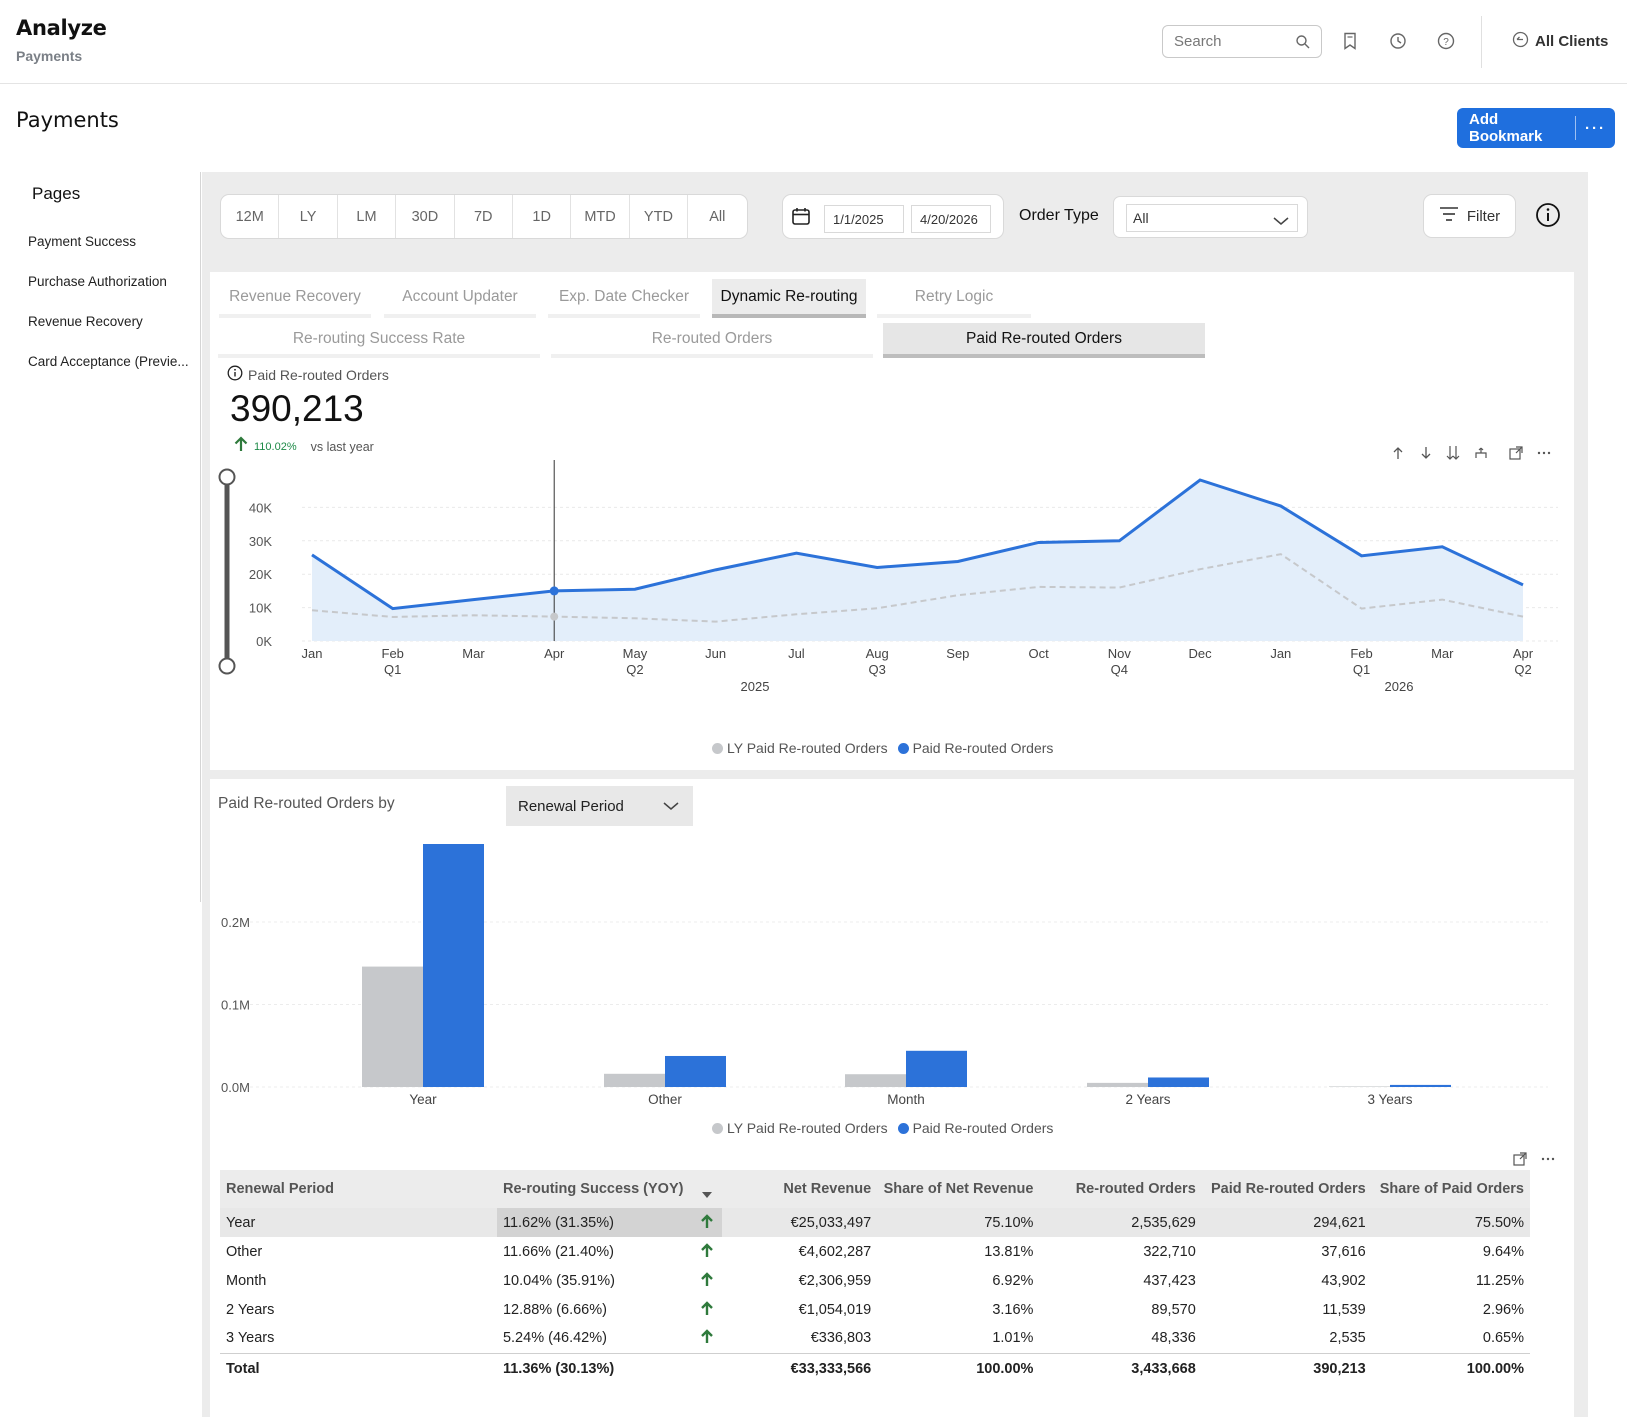 This screenshot has width=1627, height=1417. I want to click on range-mtd: MTD, so click(600, 216).